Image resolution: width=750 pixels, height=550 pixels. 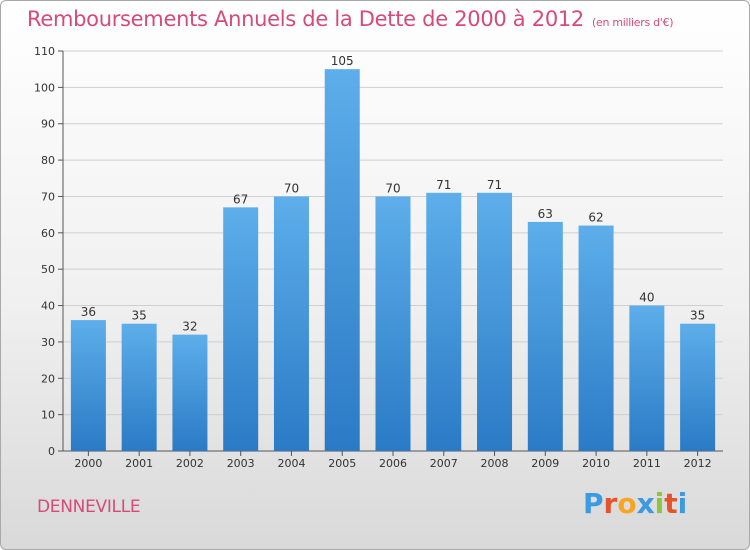 I want to click on logo-letter: P, so click(x=593, y=503).